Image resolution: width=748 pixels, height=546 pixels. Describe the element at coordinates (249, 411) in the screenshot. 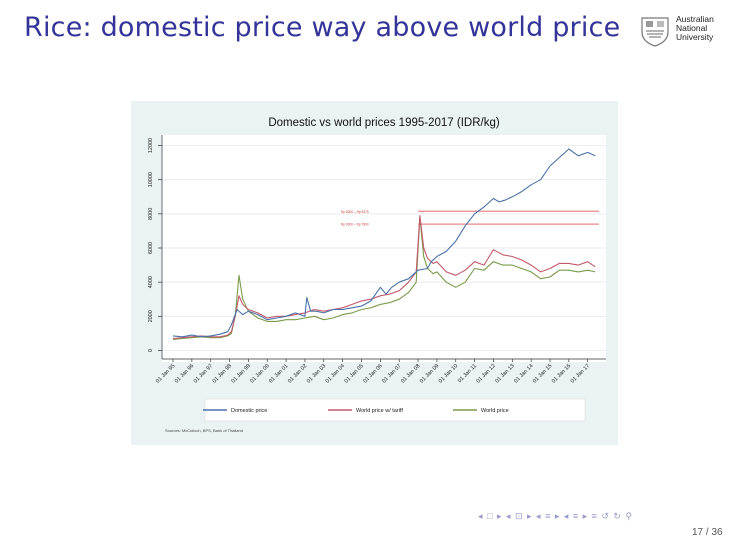

I see `legend-label: Domestic price` at that location.